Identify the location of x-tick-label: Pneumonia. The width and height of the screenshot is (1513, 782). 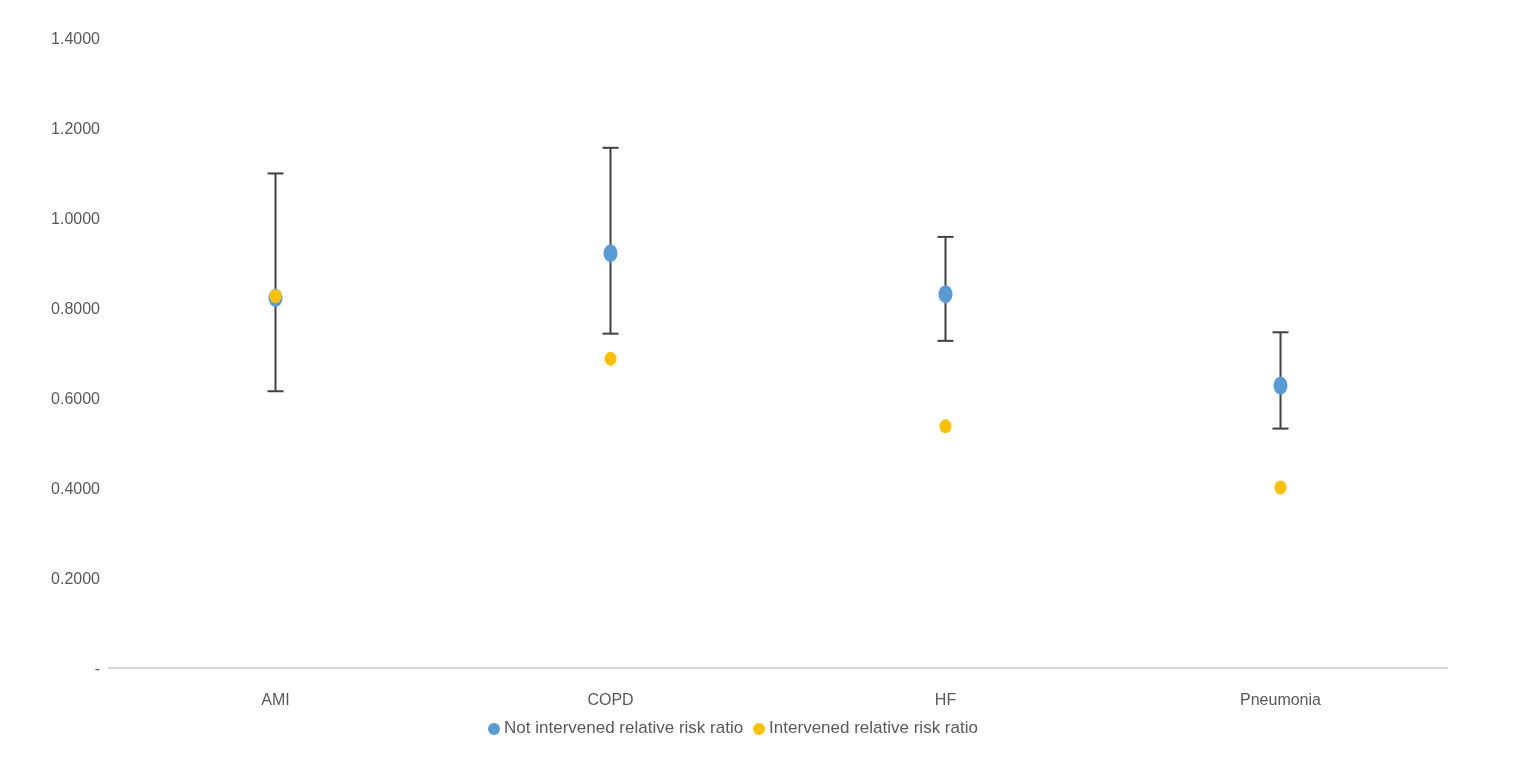
(1281, 700).